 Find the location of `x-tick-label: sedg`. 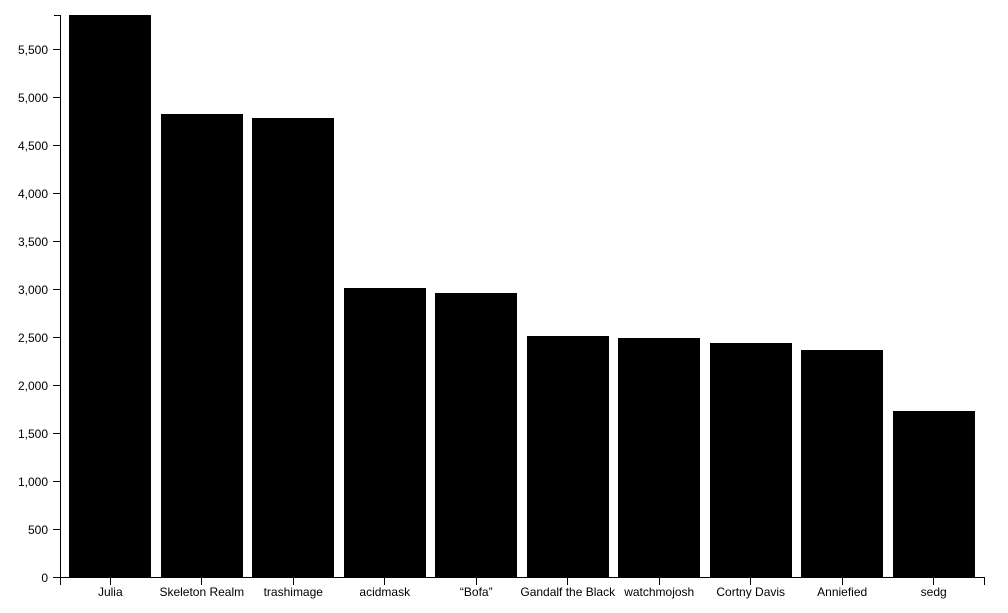

x-tick-label: sedg is located at coordinates (933, 592).